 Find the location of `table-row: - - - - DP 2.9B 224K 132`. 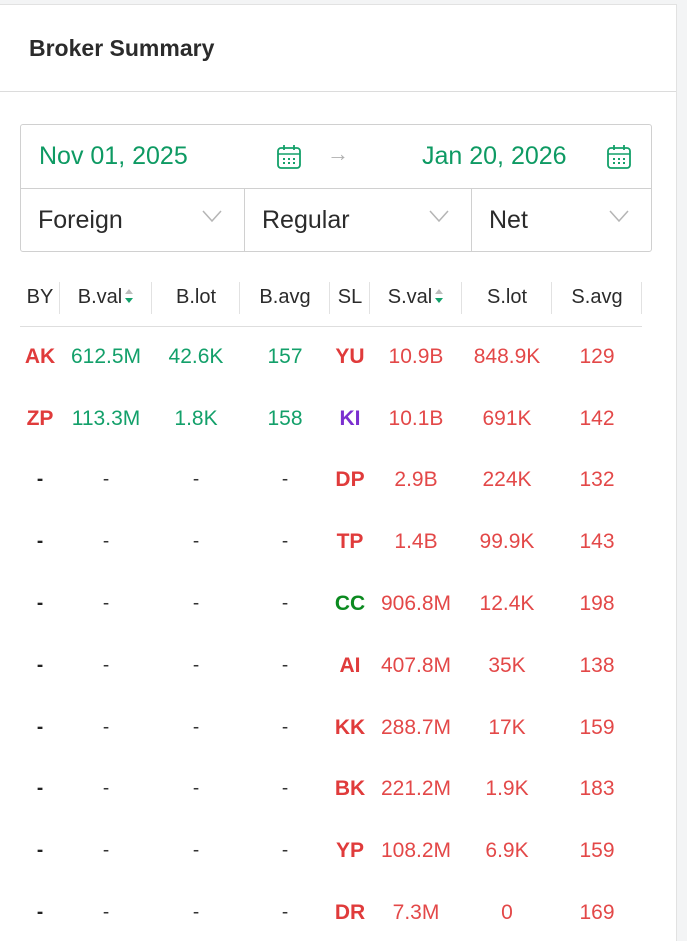

table-row: - - - - DP 2.9B 224K 132 is located at coordinates (331, 481).